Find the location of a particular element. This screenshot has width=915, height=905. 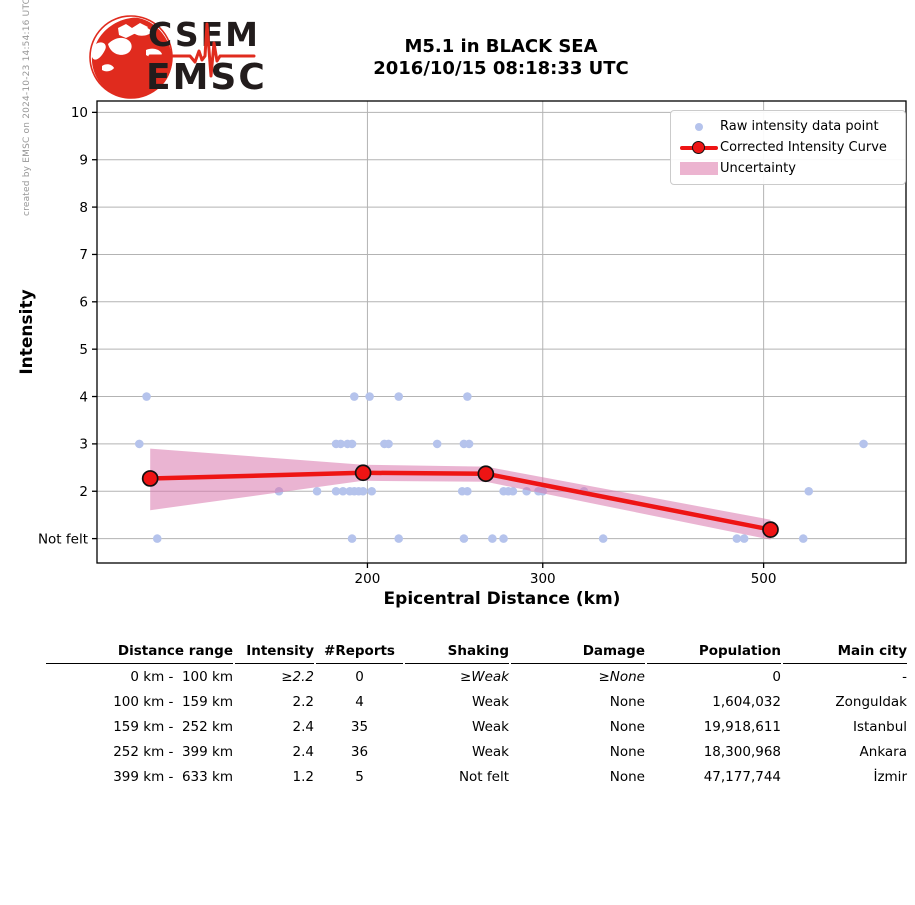

cell-reports: 0 is located at coordinates (359, 676).